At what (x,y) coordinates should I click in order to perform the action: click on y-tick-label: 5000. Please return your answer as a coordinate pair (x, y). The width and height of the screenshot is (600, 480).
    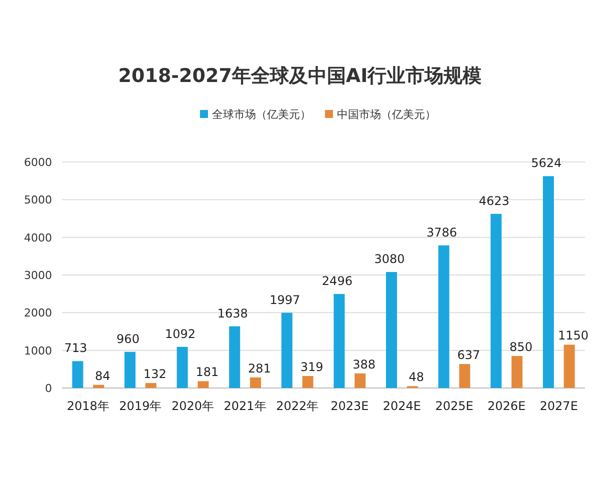
    Looking at the image, I should click on (38, 200).